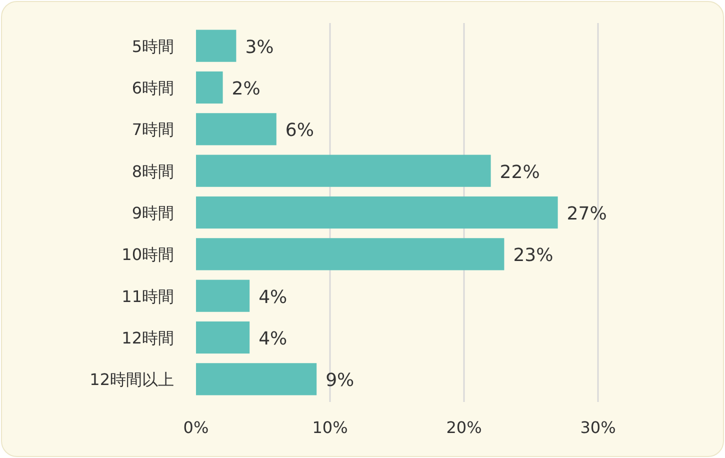  Describe the element at coordinates (153, 213) in the screenshot. I see `y-tick-label: 9時間` at that location.